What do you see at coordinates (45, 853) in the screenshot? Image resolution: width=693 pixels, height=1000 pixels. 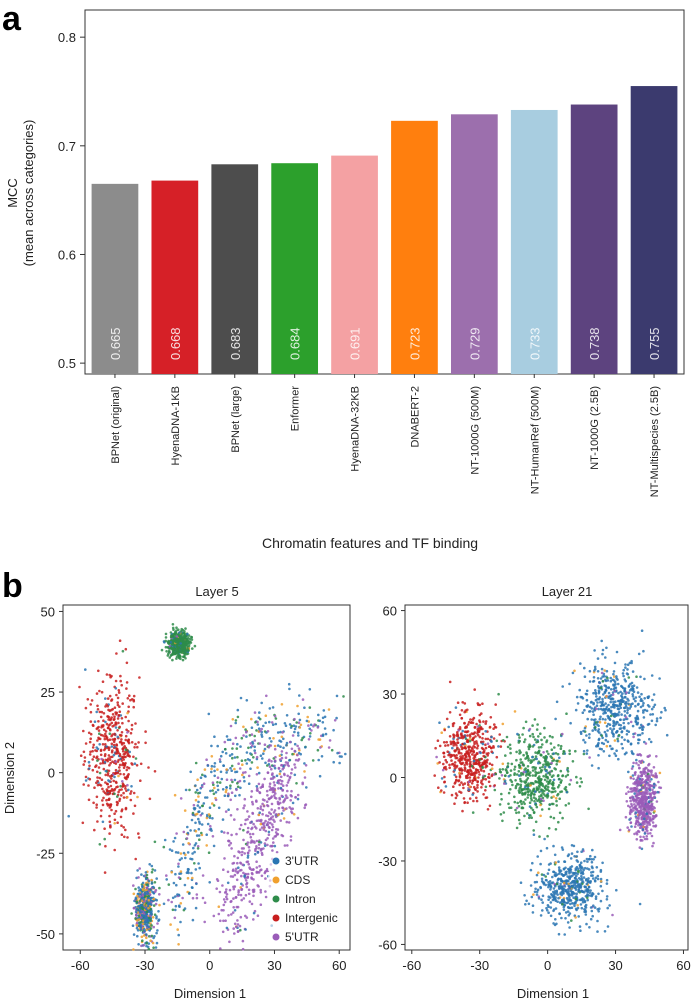 I see `scatter-y-tick-label: -25` at bounding box center [45, 853].